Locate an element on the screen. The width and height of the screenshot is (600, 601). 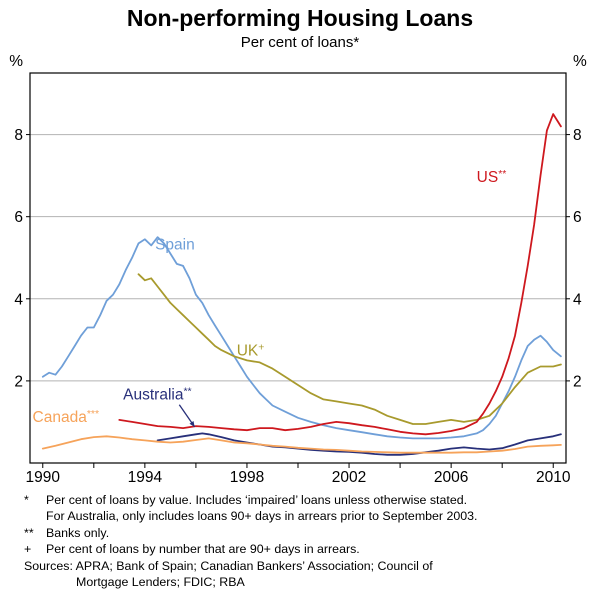
y-axis-label-left: 4 is located at coordinates (18, 299).